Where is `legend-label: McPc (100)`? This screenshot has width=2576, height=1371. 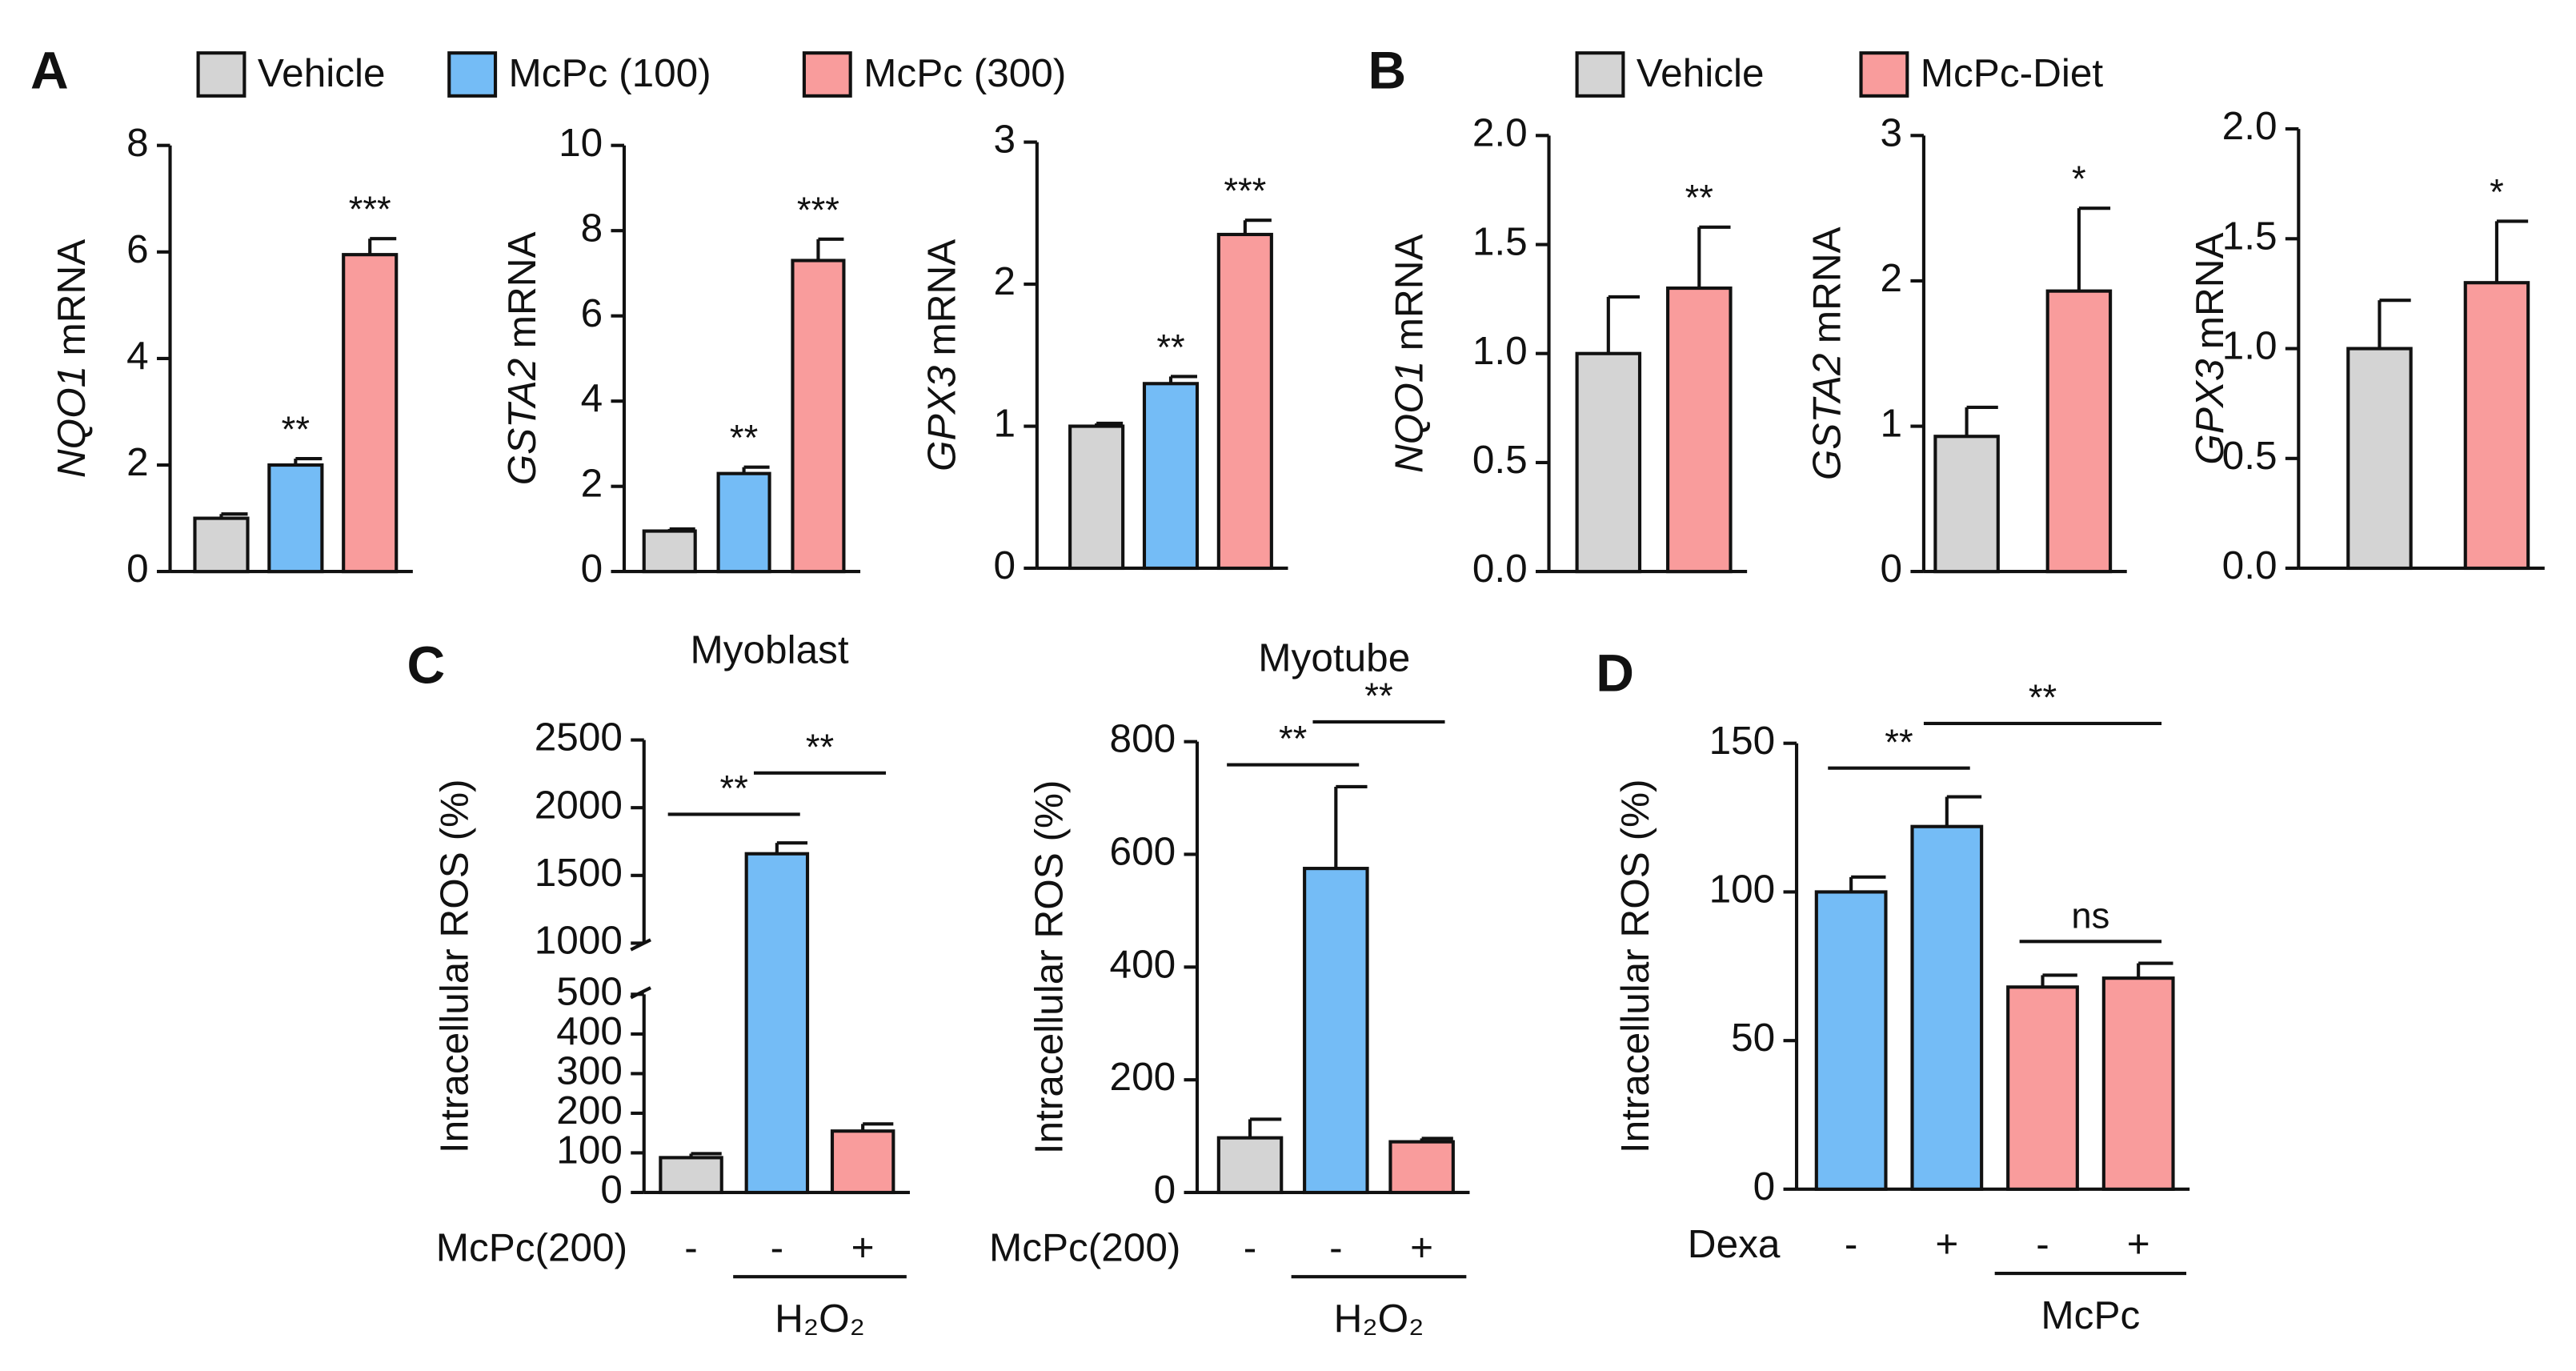
legend-label: McPc (100) is located at coordinates (610, 73).